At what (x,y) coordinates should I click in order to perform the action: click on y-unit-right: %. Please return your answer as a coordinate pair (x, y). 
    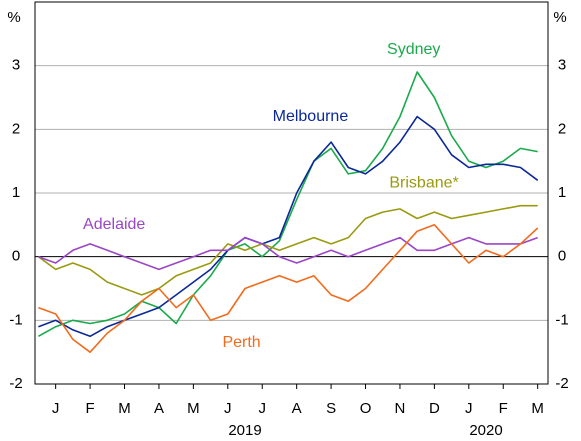
    Looking at the image, I should click on (559, 17).